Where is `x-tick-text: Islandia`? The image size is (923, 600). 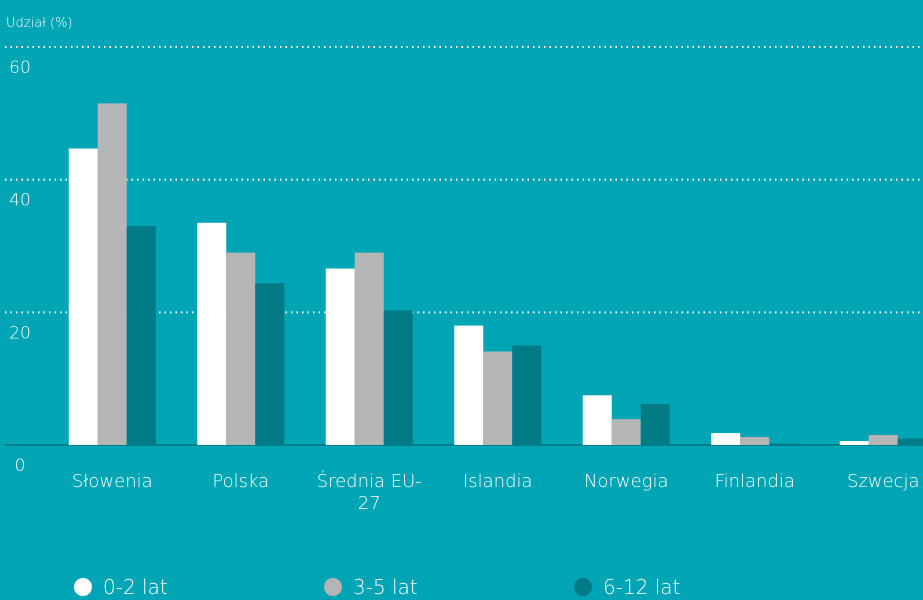 x-tick-text: Islandia is located at coordinates (497, 481).